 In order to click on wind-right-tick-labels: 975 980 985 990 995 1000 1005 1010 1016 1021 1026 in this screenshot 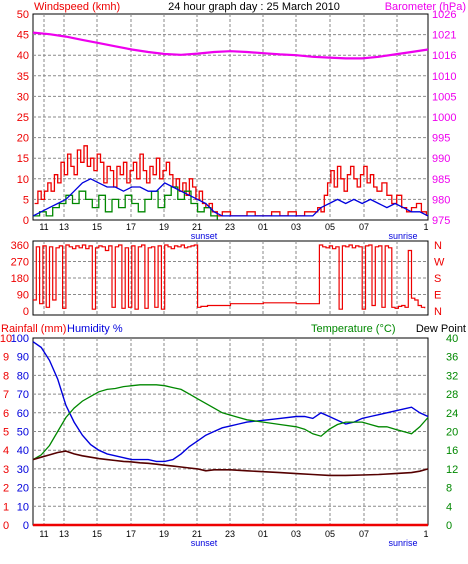, I will do `click(444, 118)`.